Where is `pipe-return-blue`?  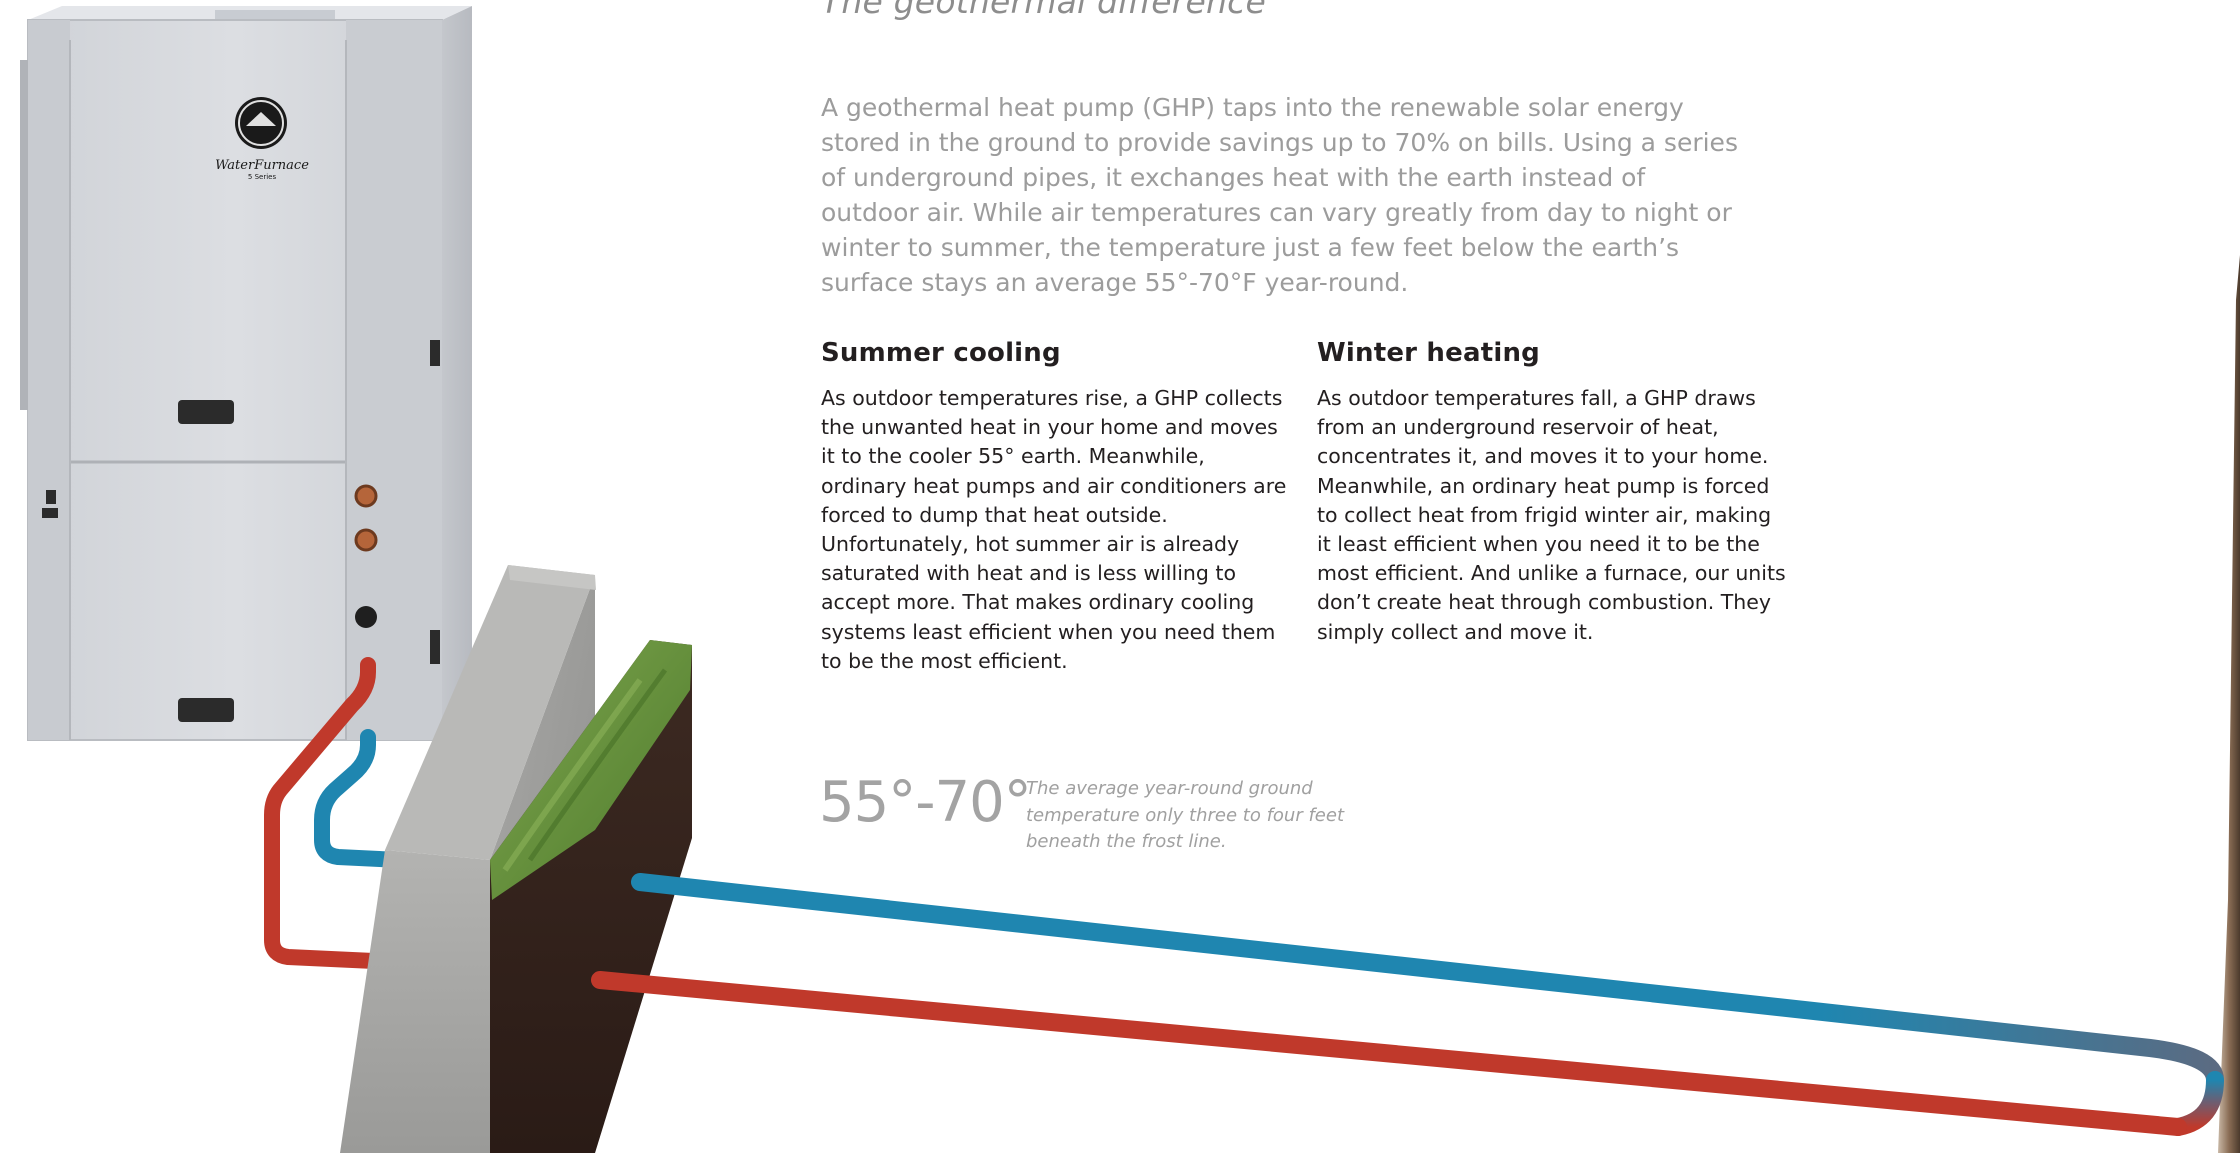 pipe-return-blue is located at coordinates (361, 798).